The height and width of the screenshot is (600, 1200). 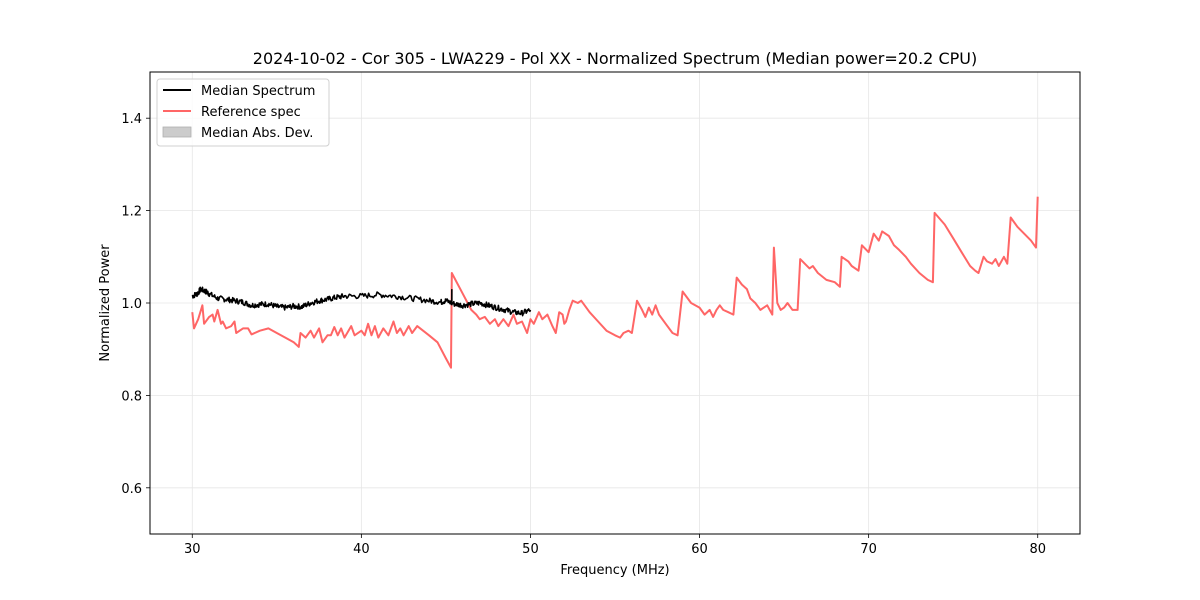 I want to click on y-tick-label: 0.8, so click(x=131, y=396).